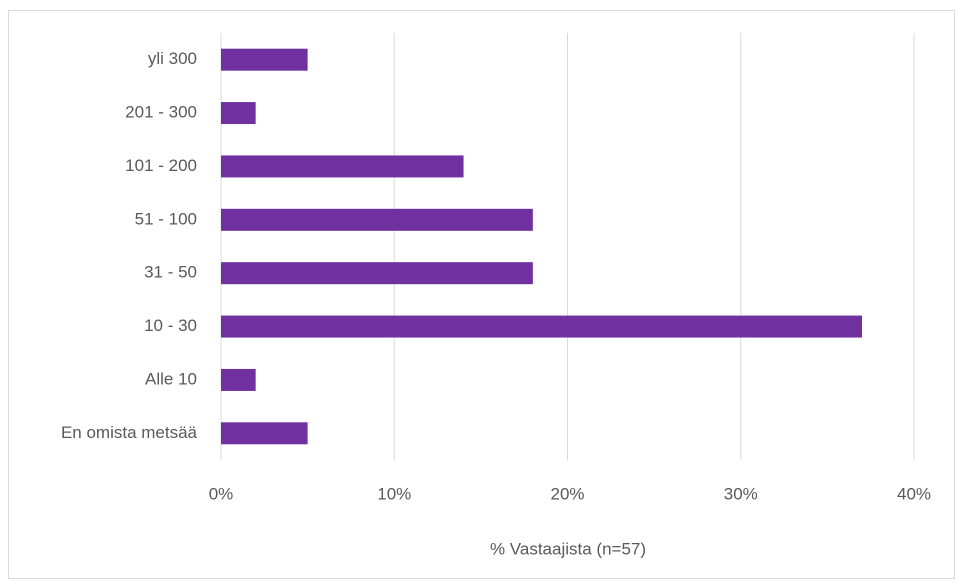  Describe the element at coordinates (741, 493) in the screenshot. I see `x-tick-label: 30%` at that location.